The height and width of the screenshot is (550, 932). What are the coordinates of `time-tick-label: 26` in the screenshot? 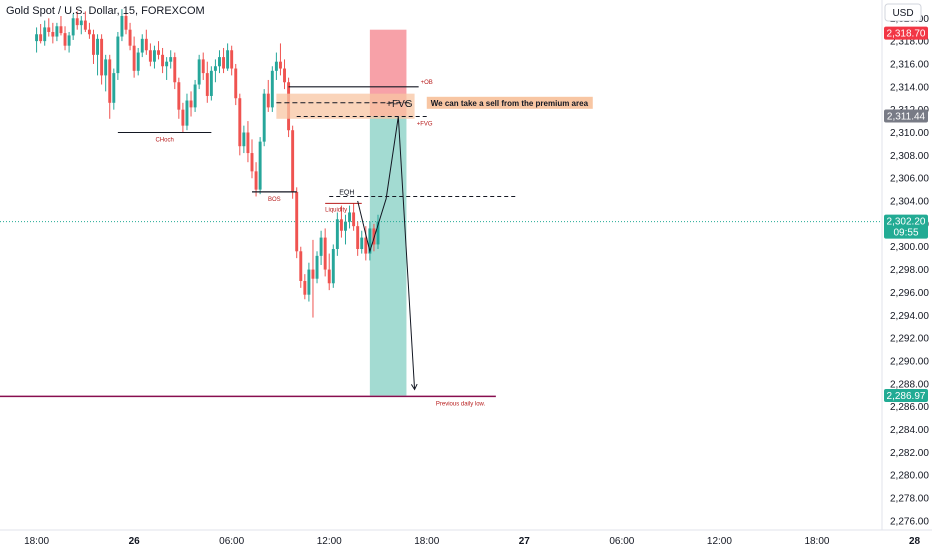 It's located at (135, 541).